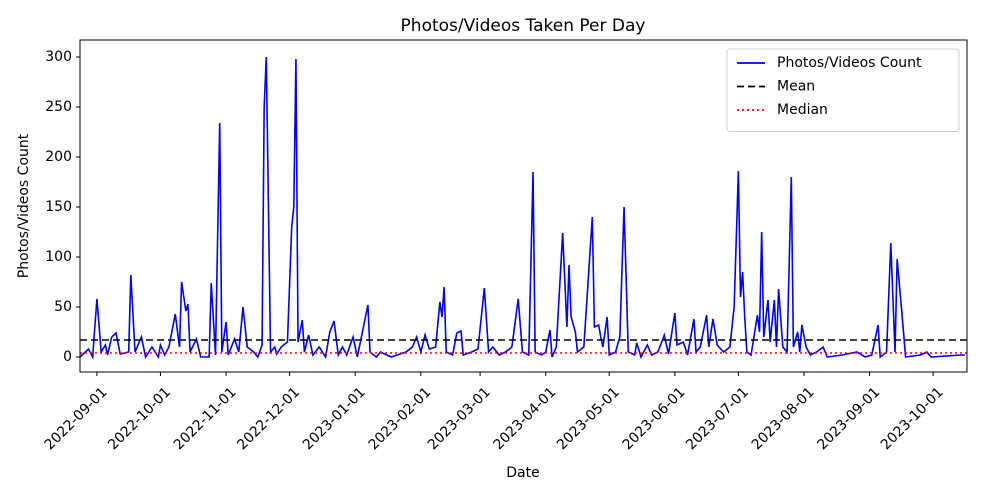 This screenshot has width=1000, height=504. I want to click on y-axis-label: Photos/Videos Count, so click(24, 205).